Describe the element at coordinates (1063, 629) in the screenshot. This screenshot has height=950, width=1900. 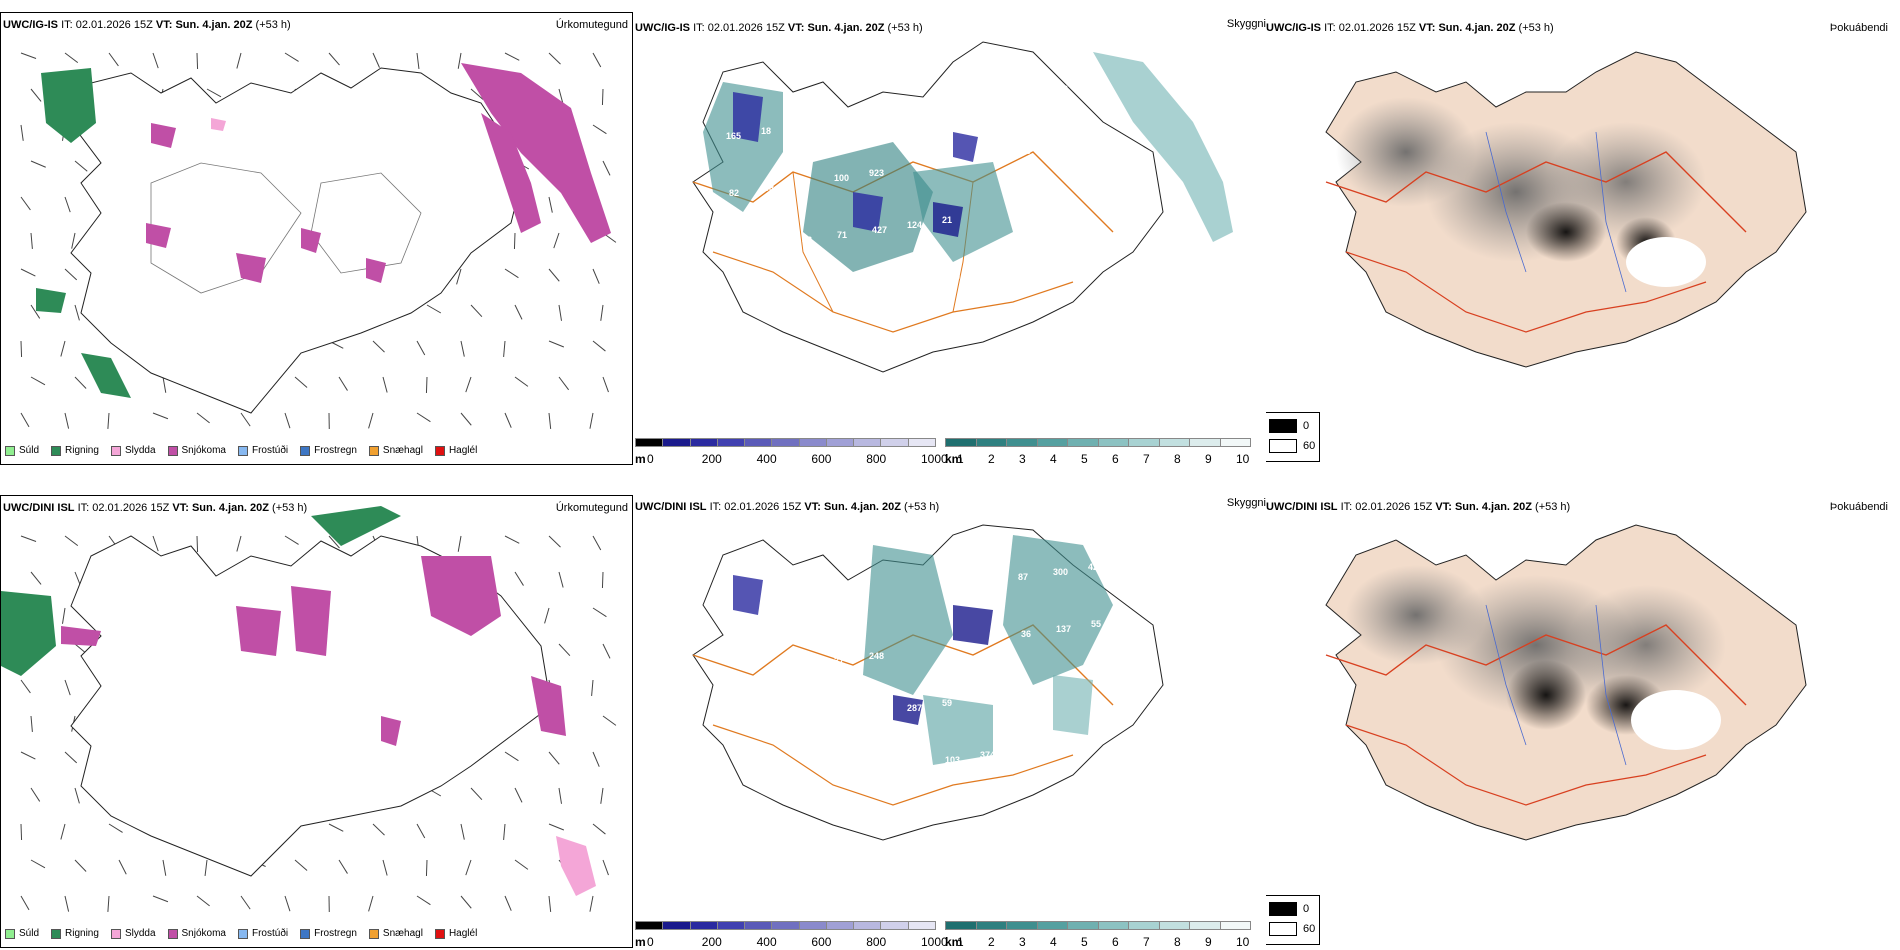
I see `station-value: 137` at that location.